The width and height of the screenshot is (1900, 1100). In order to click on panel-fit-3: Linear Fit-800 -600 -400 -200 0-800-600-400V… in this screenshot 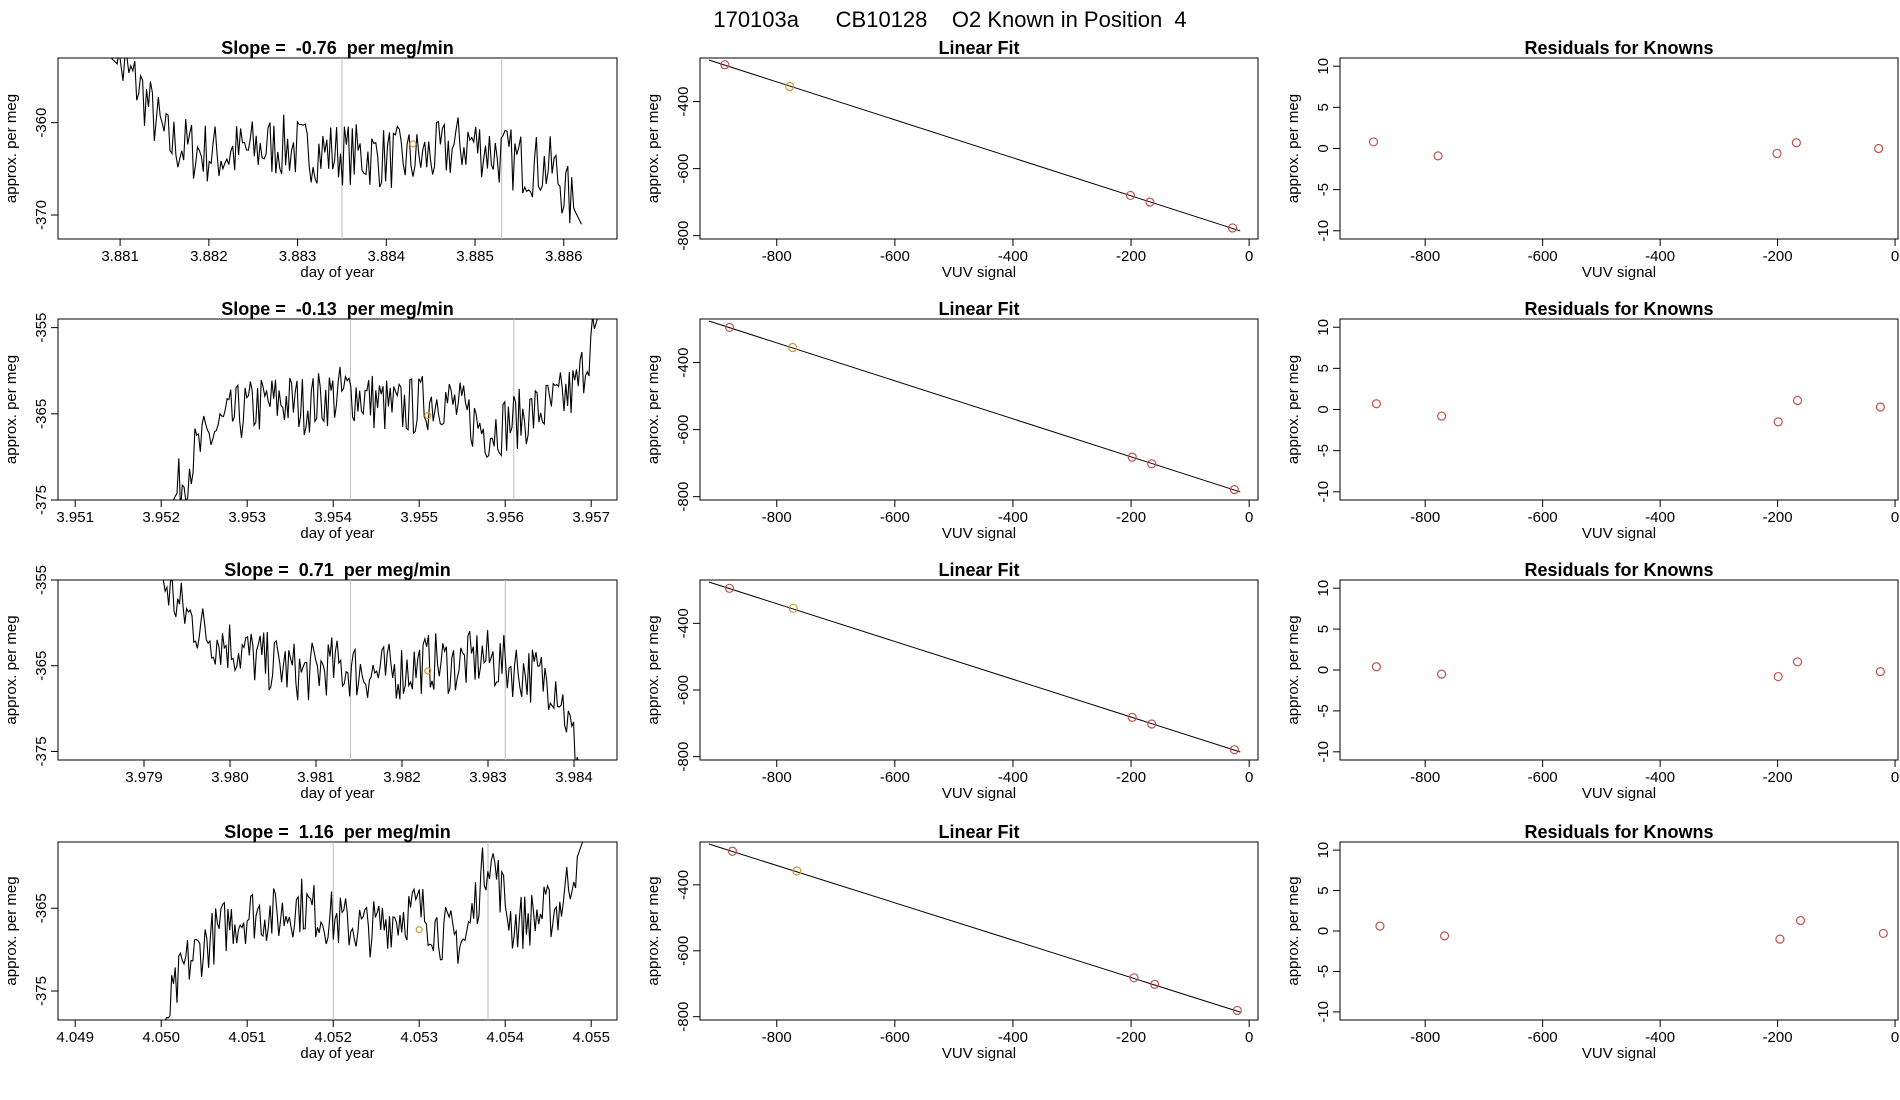, I will do `click(952, 681)`.